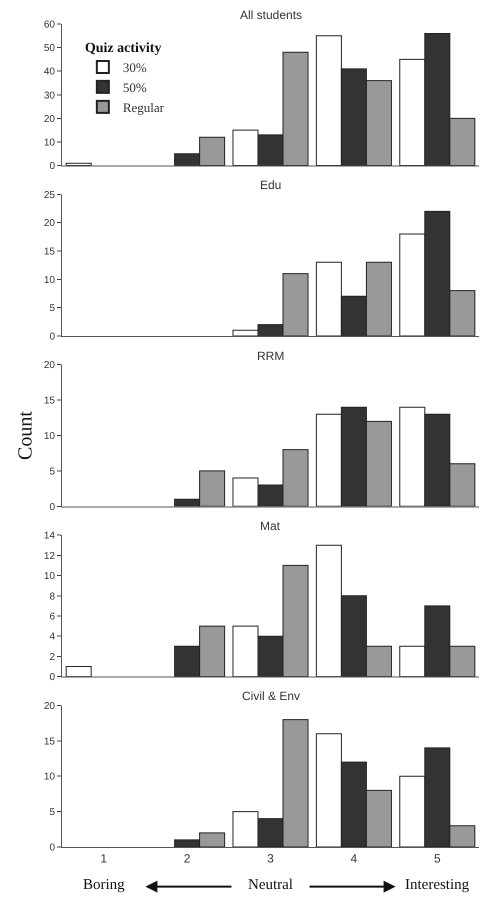  I want to click on chart-title: Edu, so click(271, 185).